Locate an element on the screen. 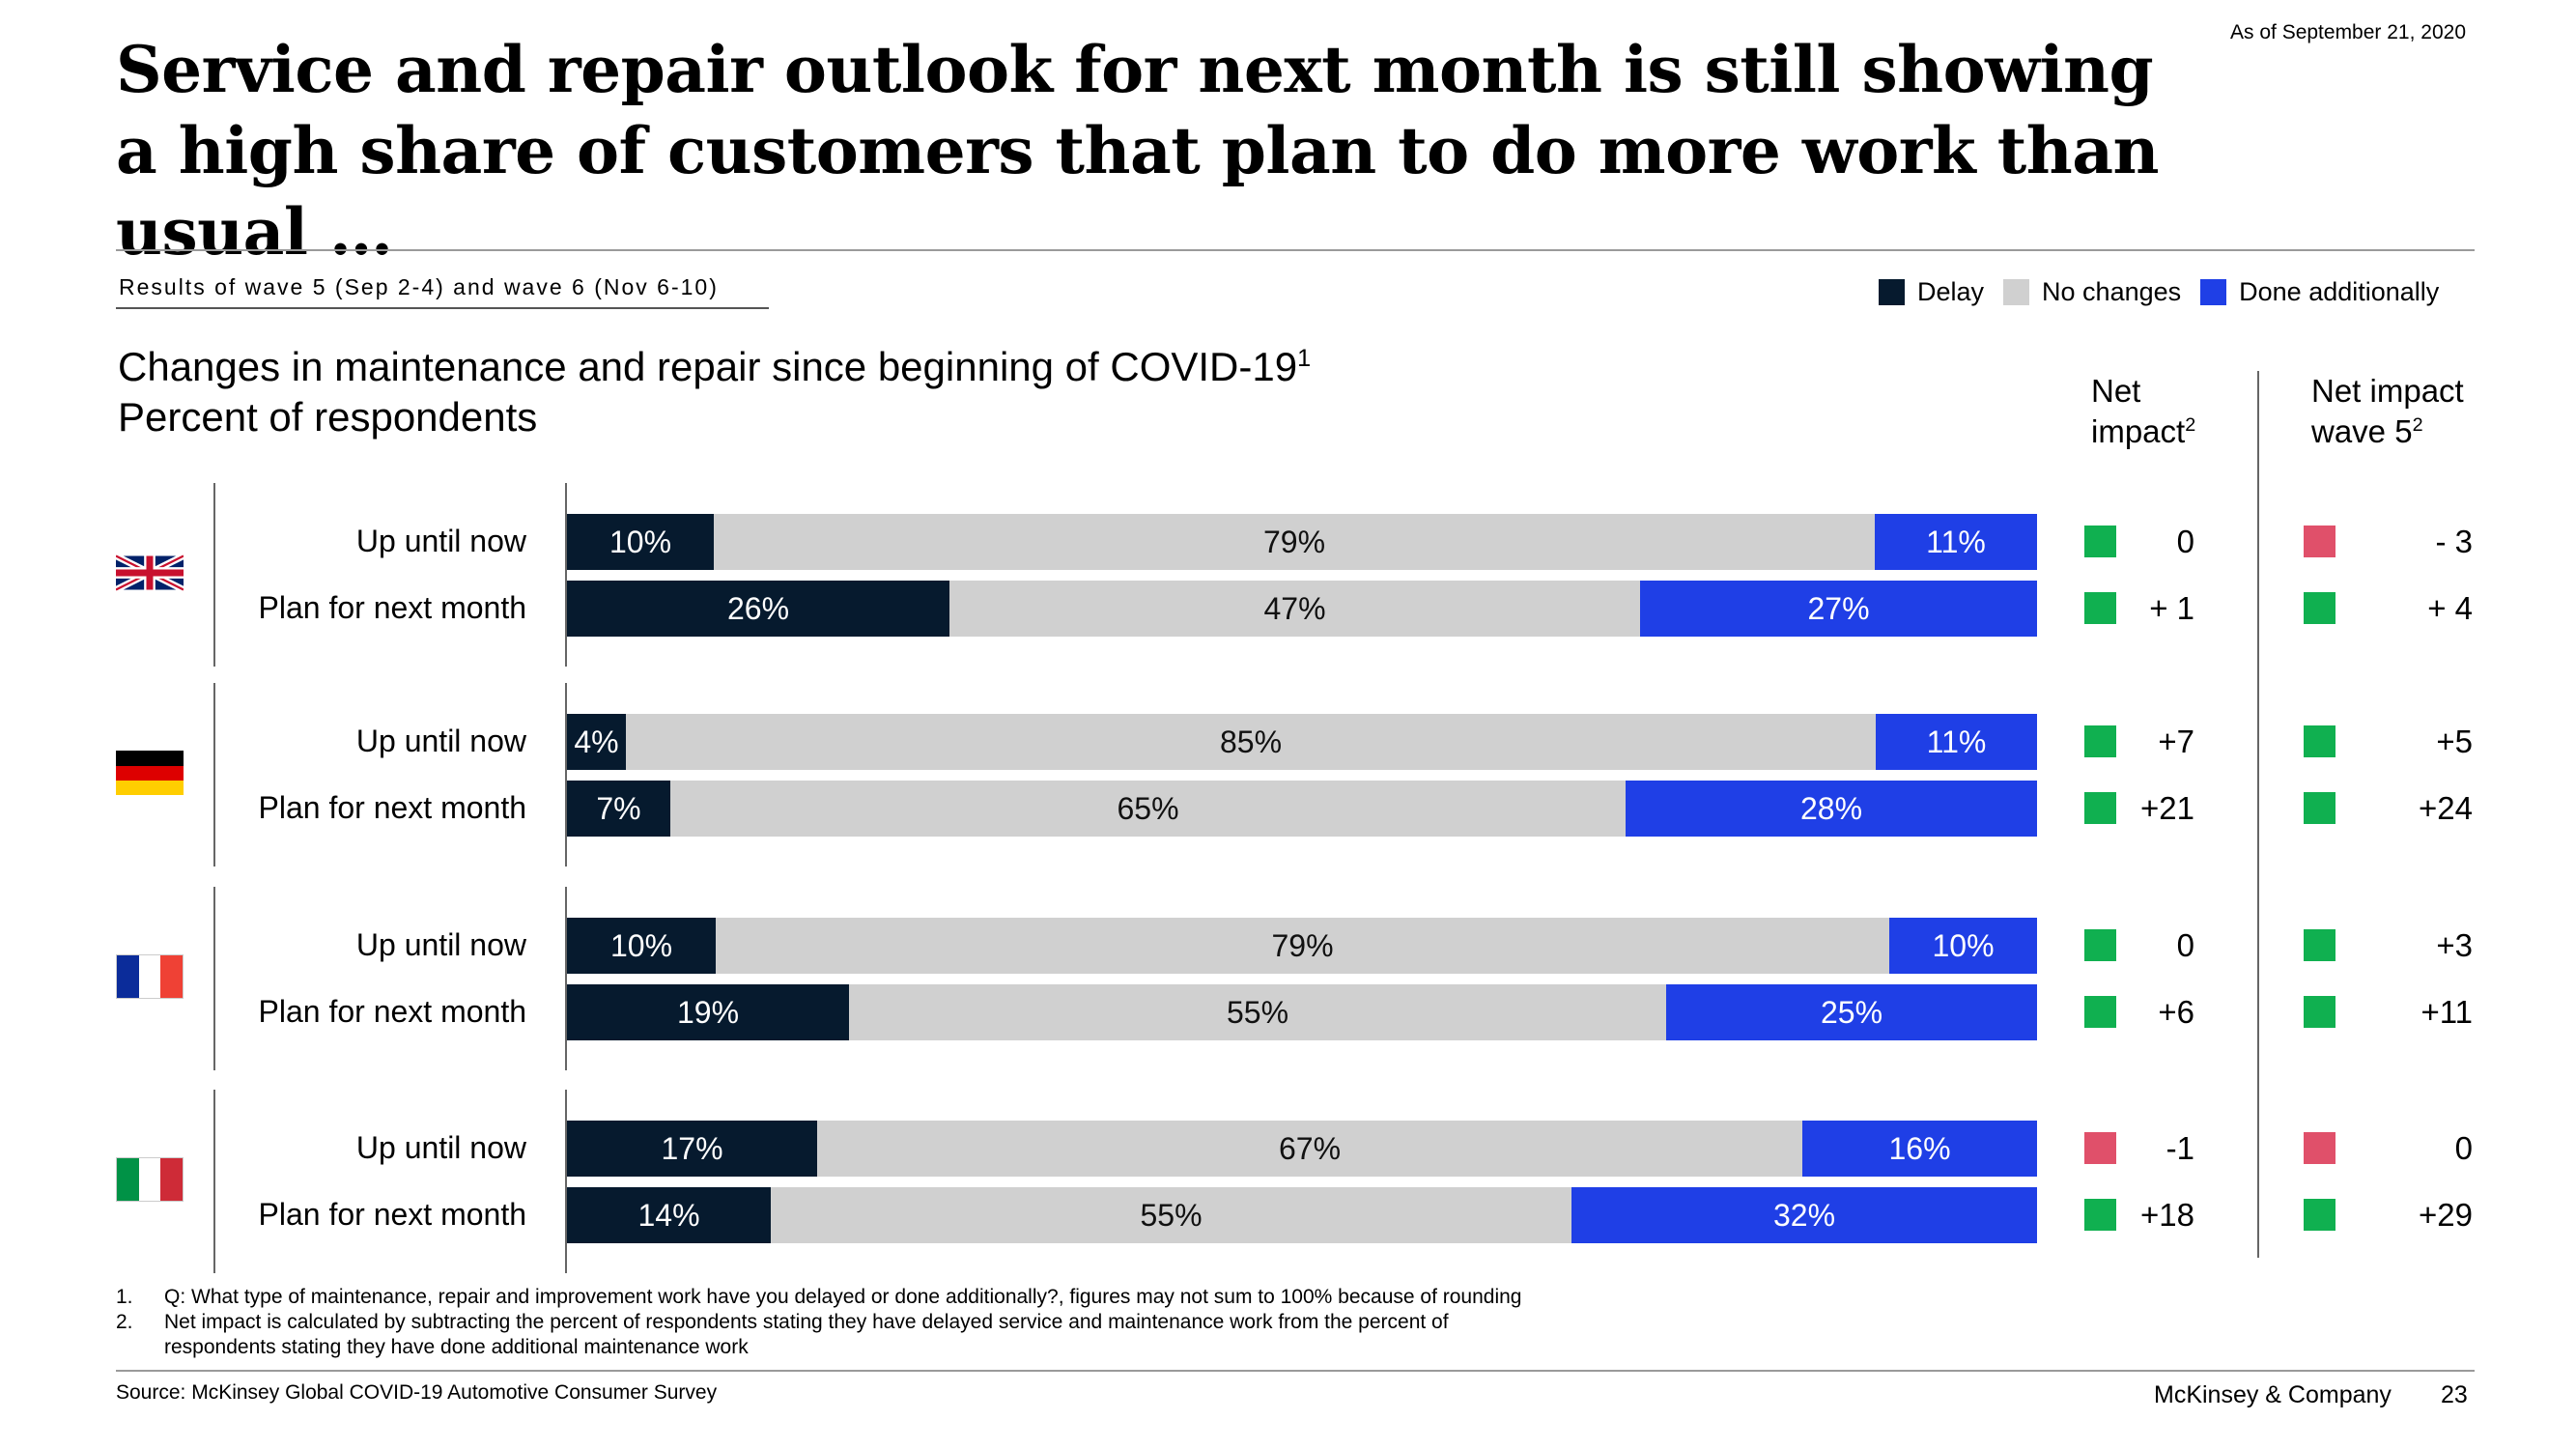 The width and height of the screenshot is (2576, 1449). bar-segment-delay: 14% is located at coordinates (669, 1215).